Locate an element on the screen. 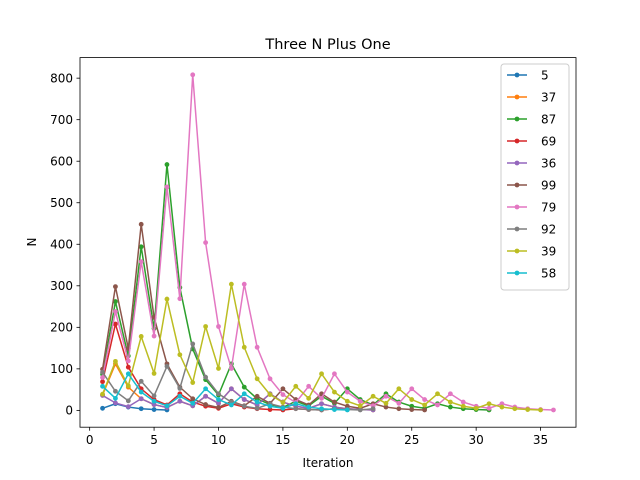  legend-item: 36 is located at coordinates (531, 163).